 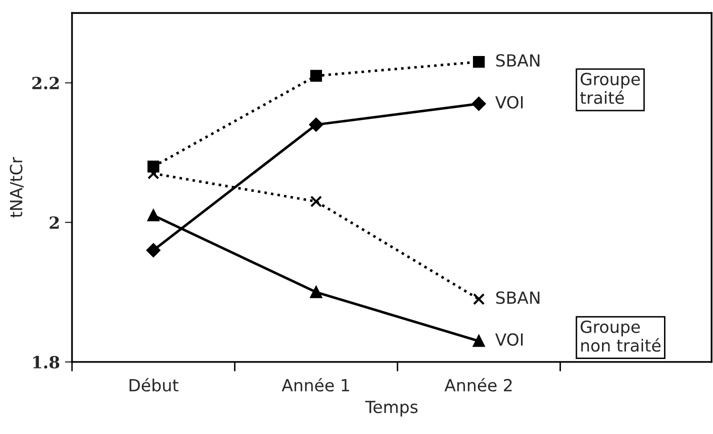 What do you see at coordinates (54, 222) in the screenshot?
I see `y-tick-label: 2` at bounding box center [54, 222].